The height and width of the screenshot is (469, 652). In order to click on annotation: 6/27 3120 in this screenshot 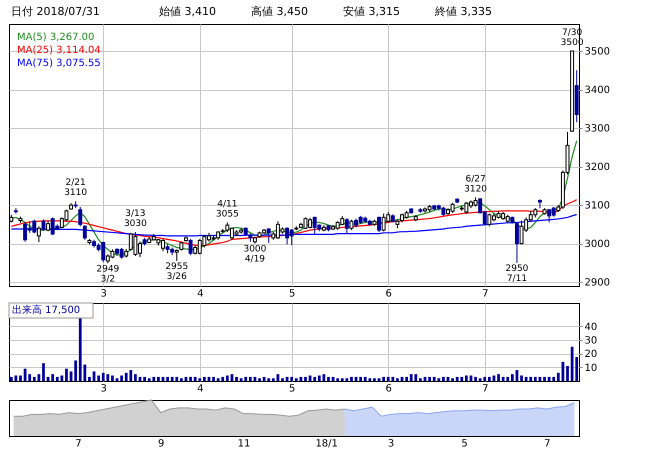, I will do `click(476, 184)`.